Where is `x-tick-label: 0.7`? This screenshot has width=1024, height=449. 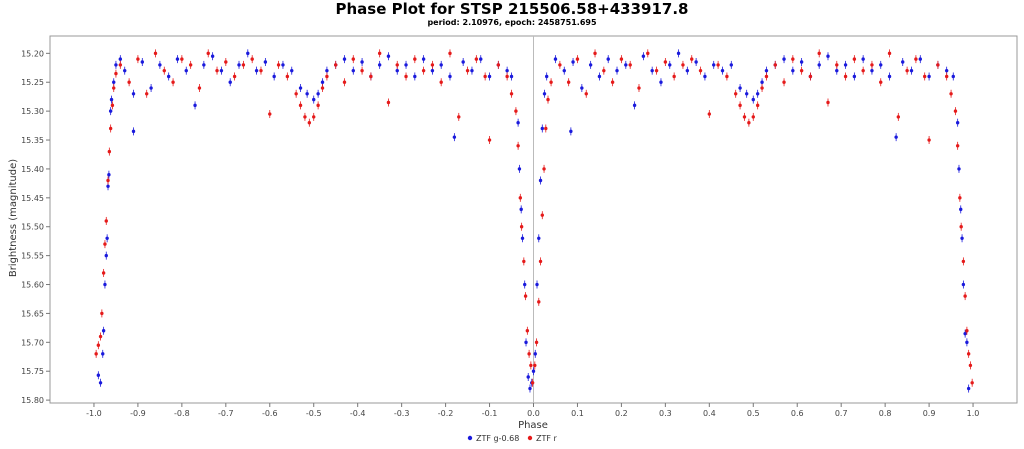 x-tick-label: 0.7 is located at coordinates (841, 413).